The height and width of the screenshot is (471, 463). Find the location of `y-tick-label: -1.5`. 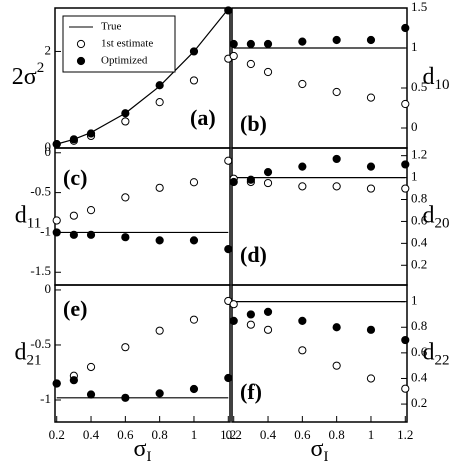

y-tick-label: -1.5 is located at coordinates (40, 270).